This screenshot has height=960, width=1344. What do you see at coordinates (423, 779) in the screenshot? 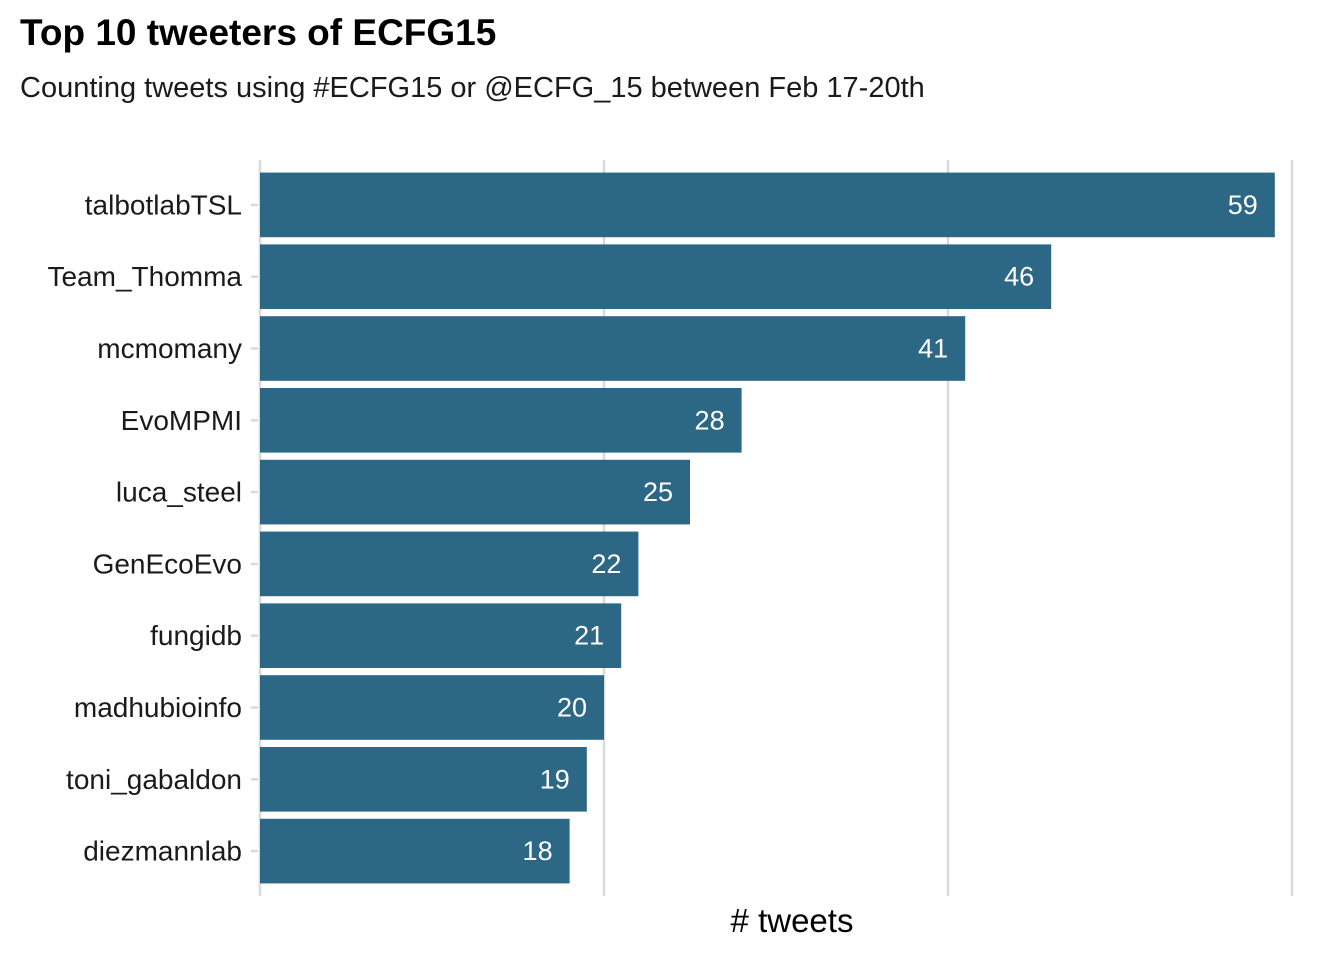
I see `bar-toni_gabaldon` at bounding box center [423, 779].